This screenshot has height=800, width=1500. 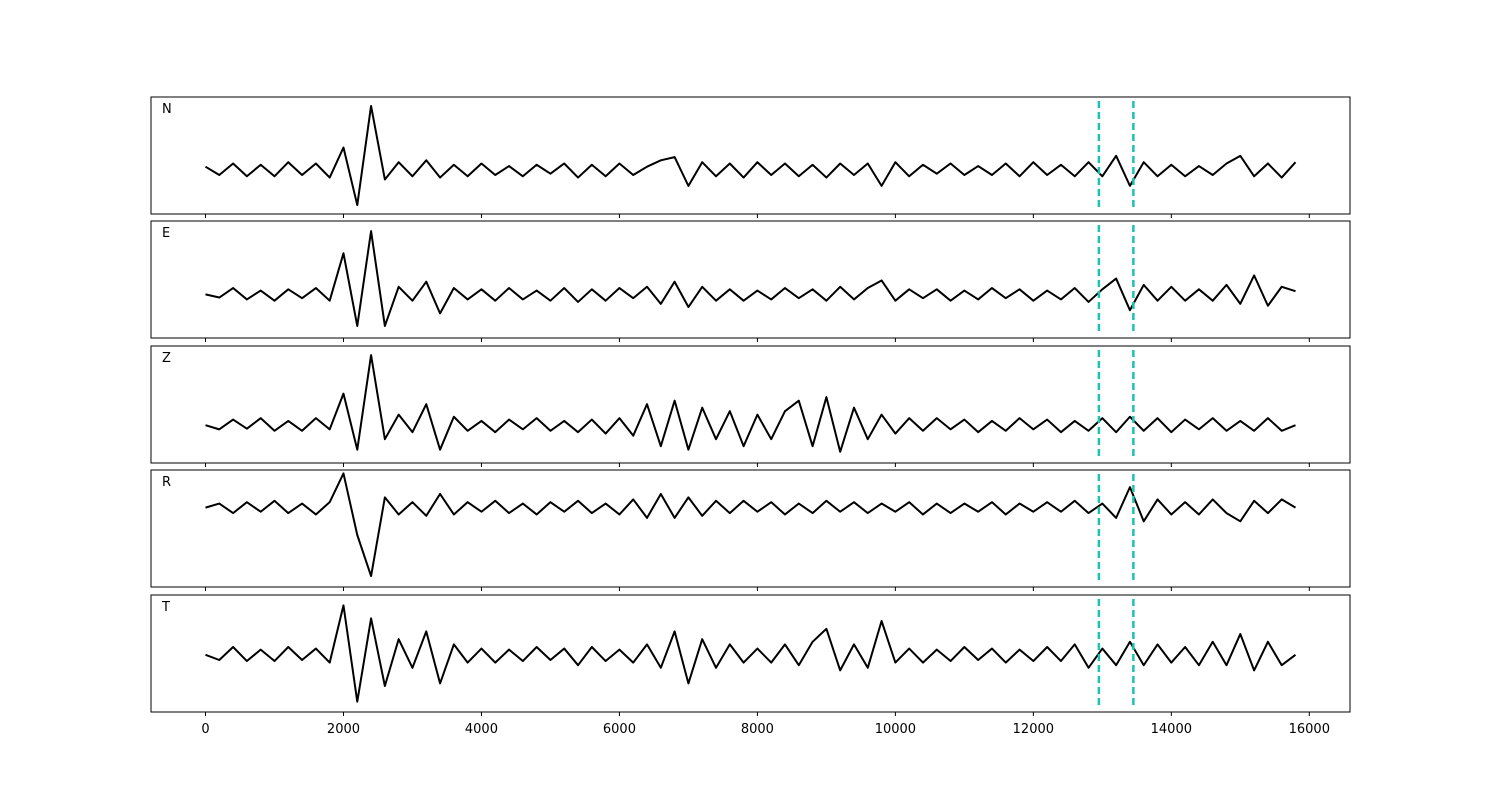 I want to click on x-tick-label: 16000, so click(x=1309, y=729).